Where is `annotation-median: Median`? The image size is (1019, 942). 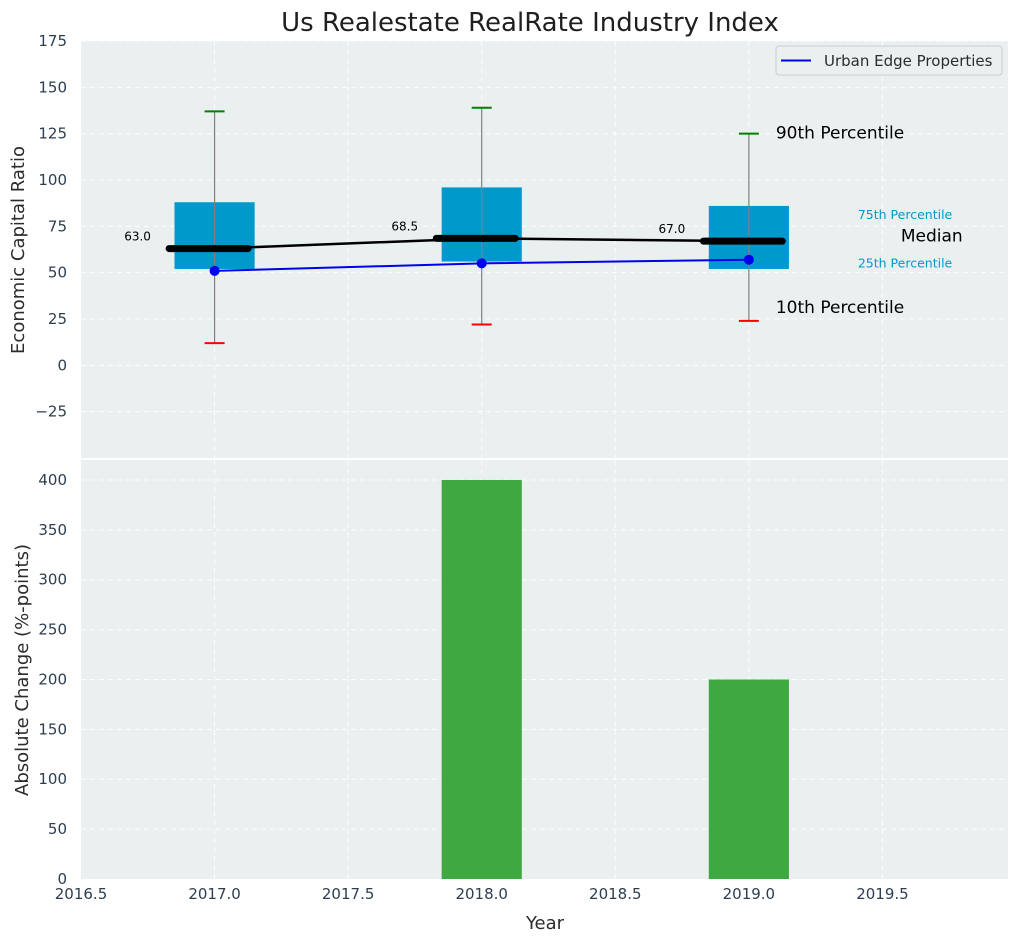
annotation-median: Median is located at coordinates (932, 237).